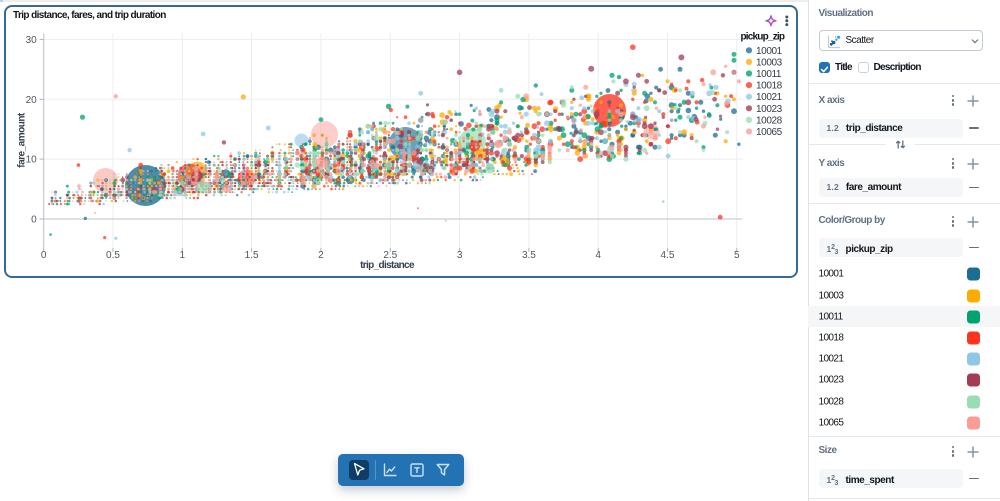 The image size is (1000, 501). I want to click on svg-text: 4.5, so click(667, 255).